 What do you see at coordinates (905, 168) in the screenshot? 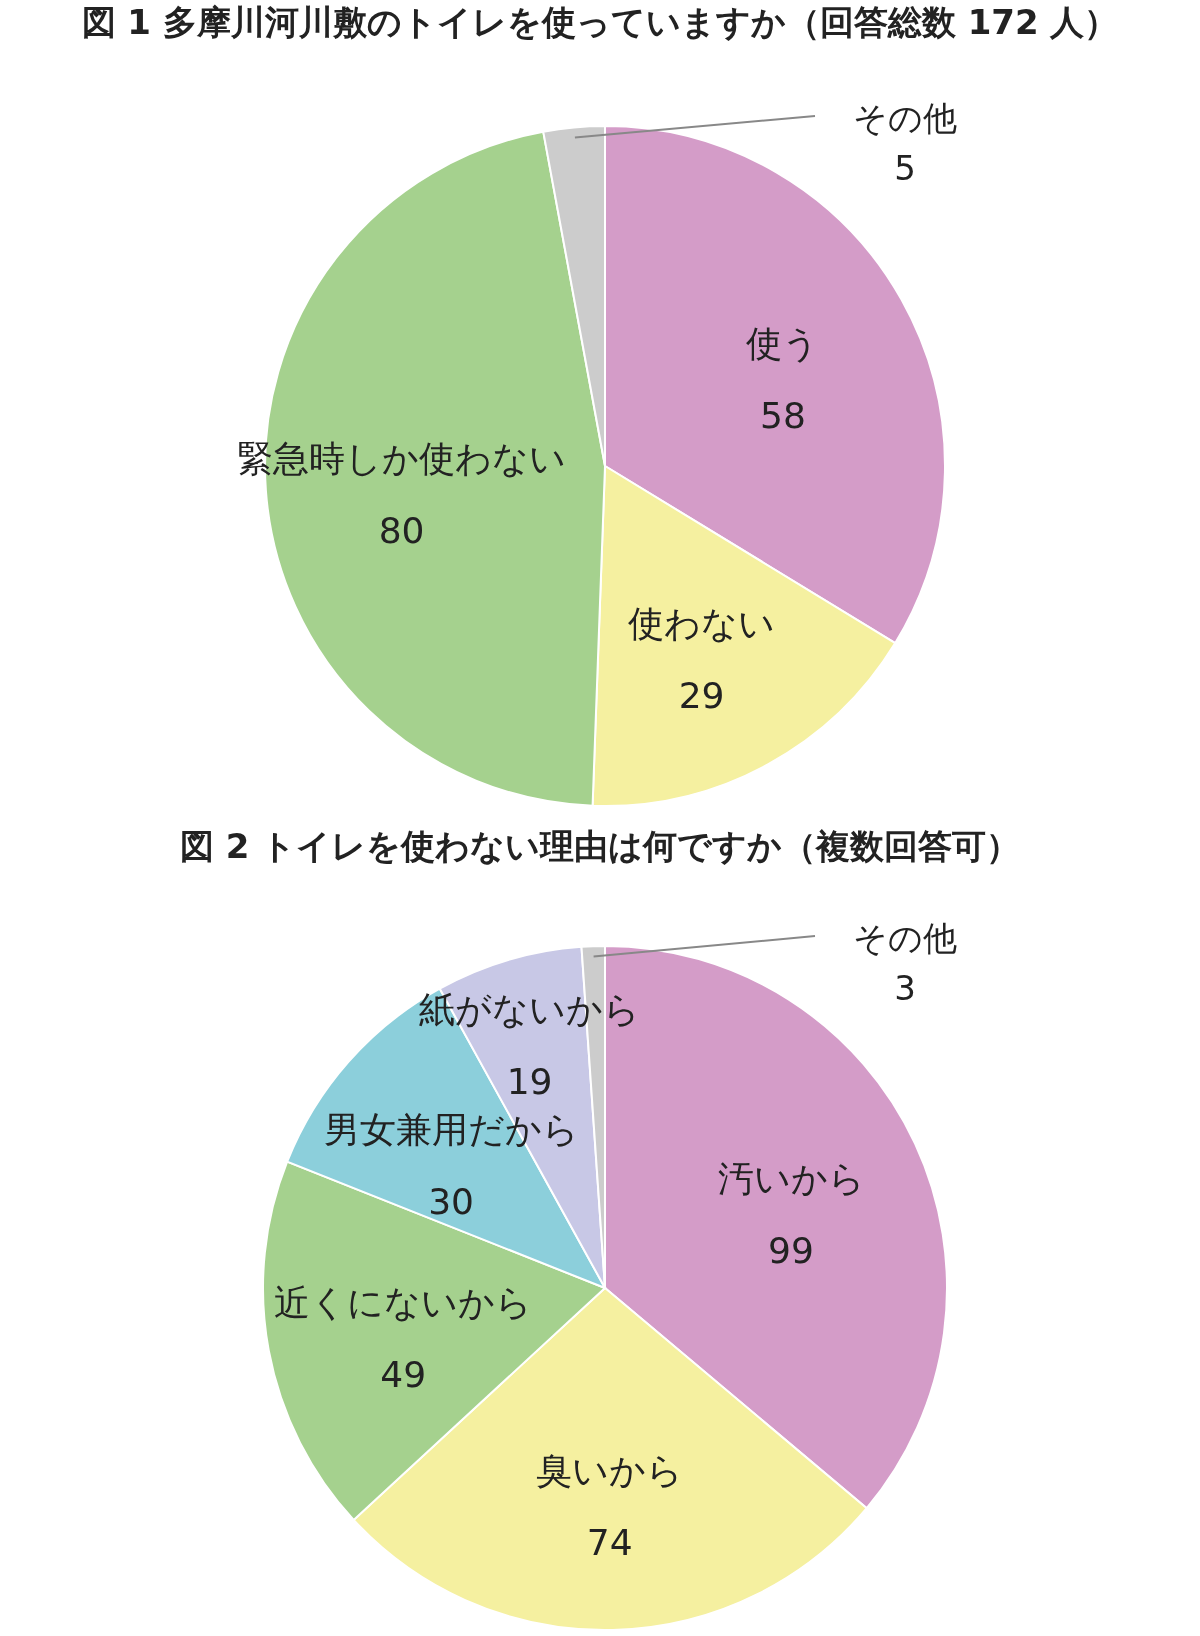
I see `data-label: 5` at bounding box center [905, 168].